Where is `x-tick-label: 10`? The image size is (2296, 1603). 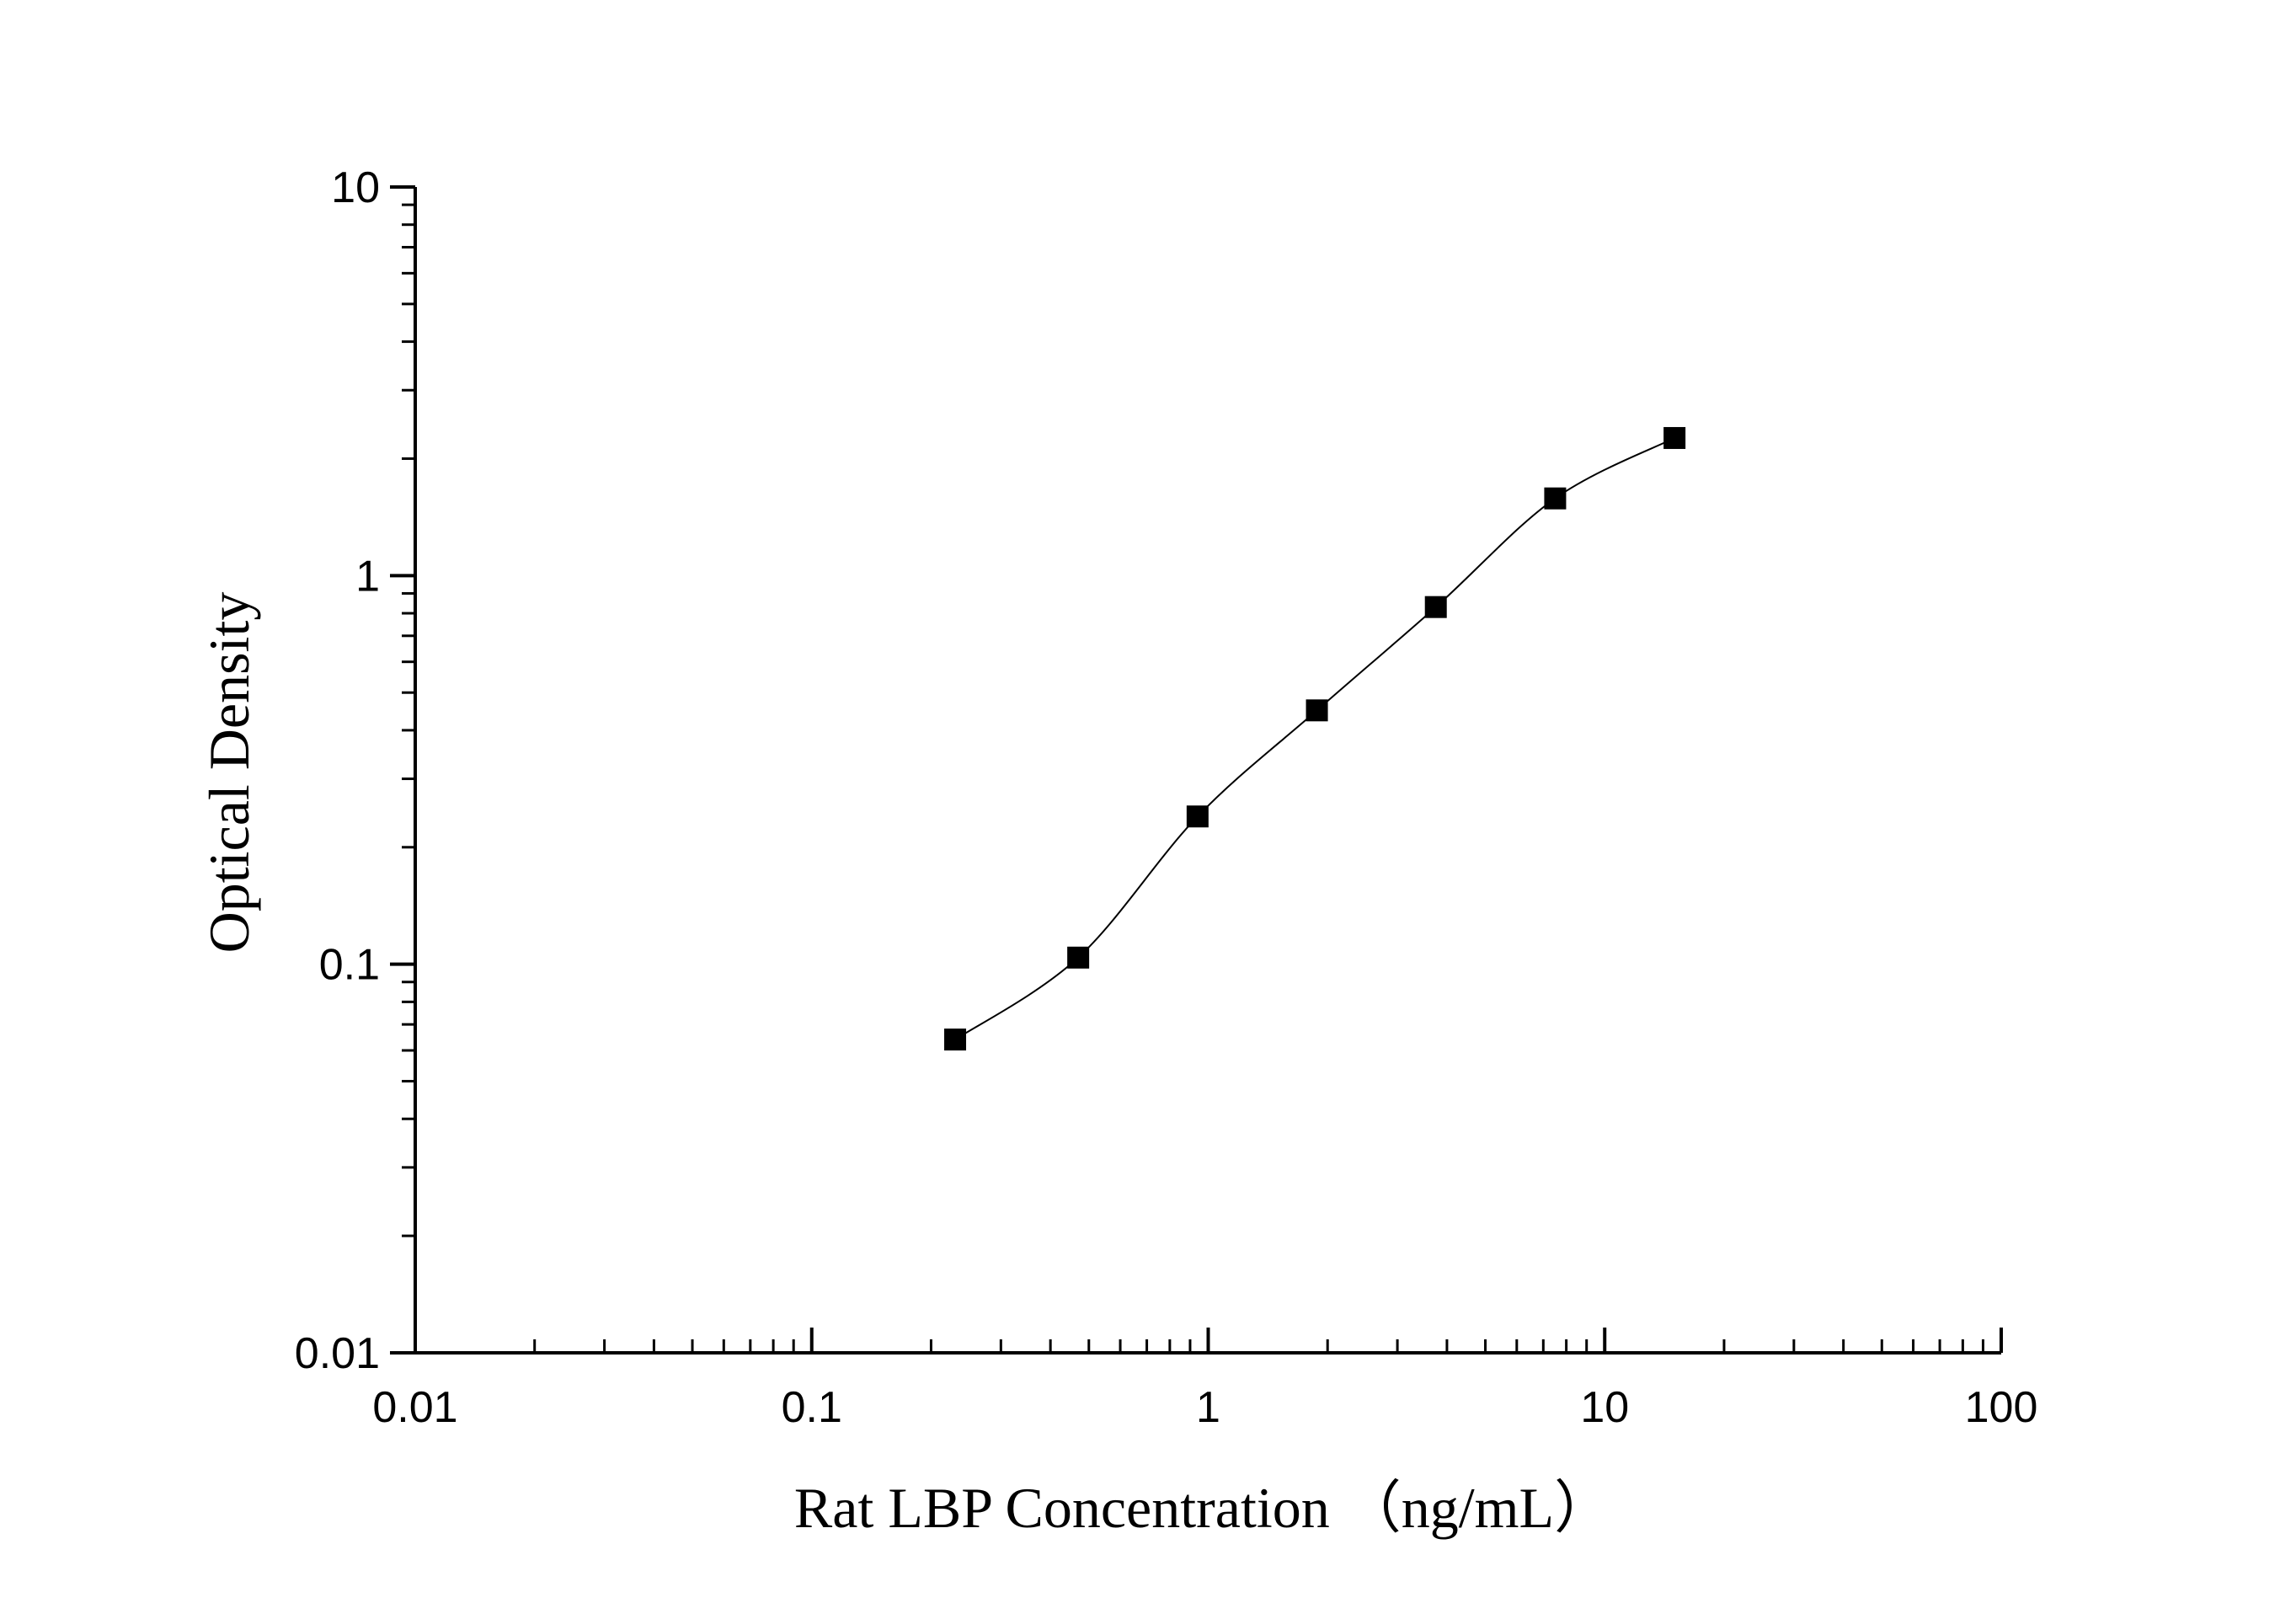 x-tick-label: 10 is located at coordinates (1604, 1407).